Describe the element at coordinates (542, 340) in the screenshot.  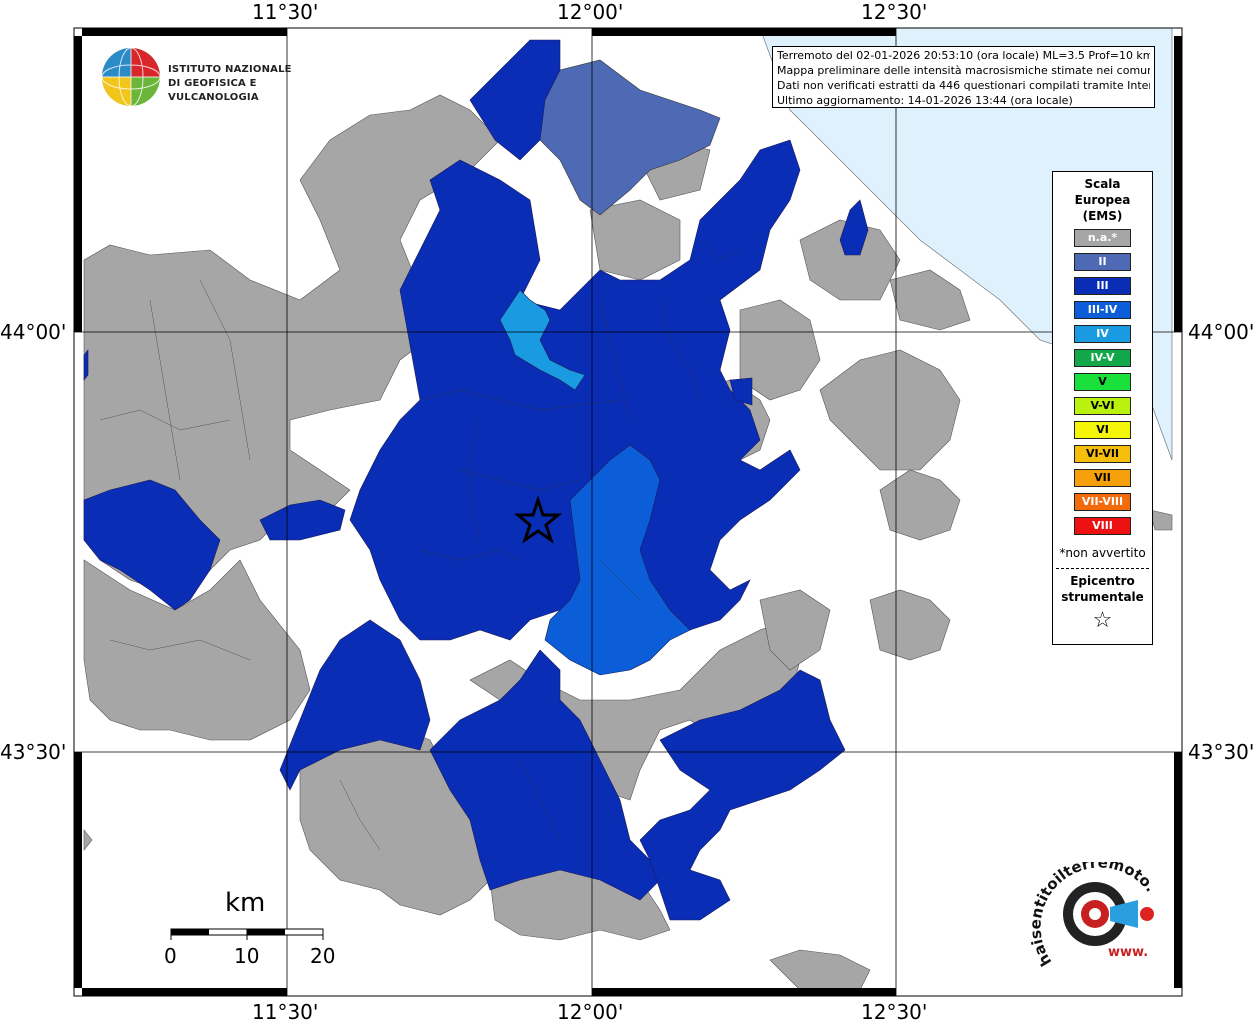
I see `intensity-iv-area` at that location.